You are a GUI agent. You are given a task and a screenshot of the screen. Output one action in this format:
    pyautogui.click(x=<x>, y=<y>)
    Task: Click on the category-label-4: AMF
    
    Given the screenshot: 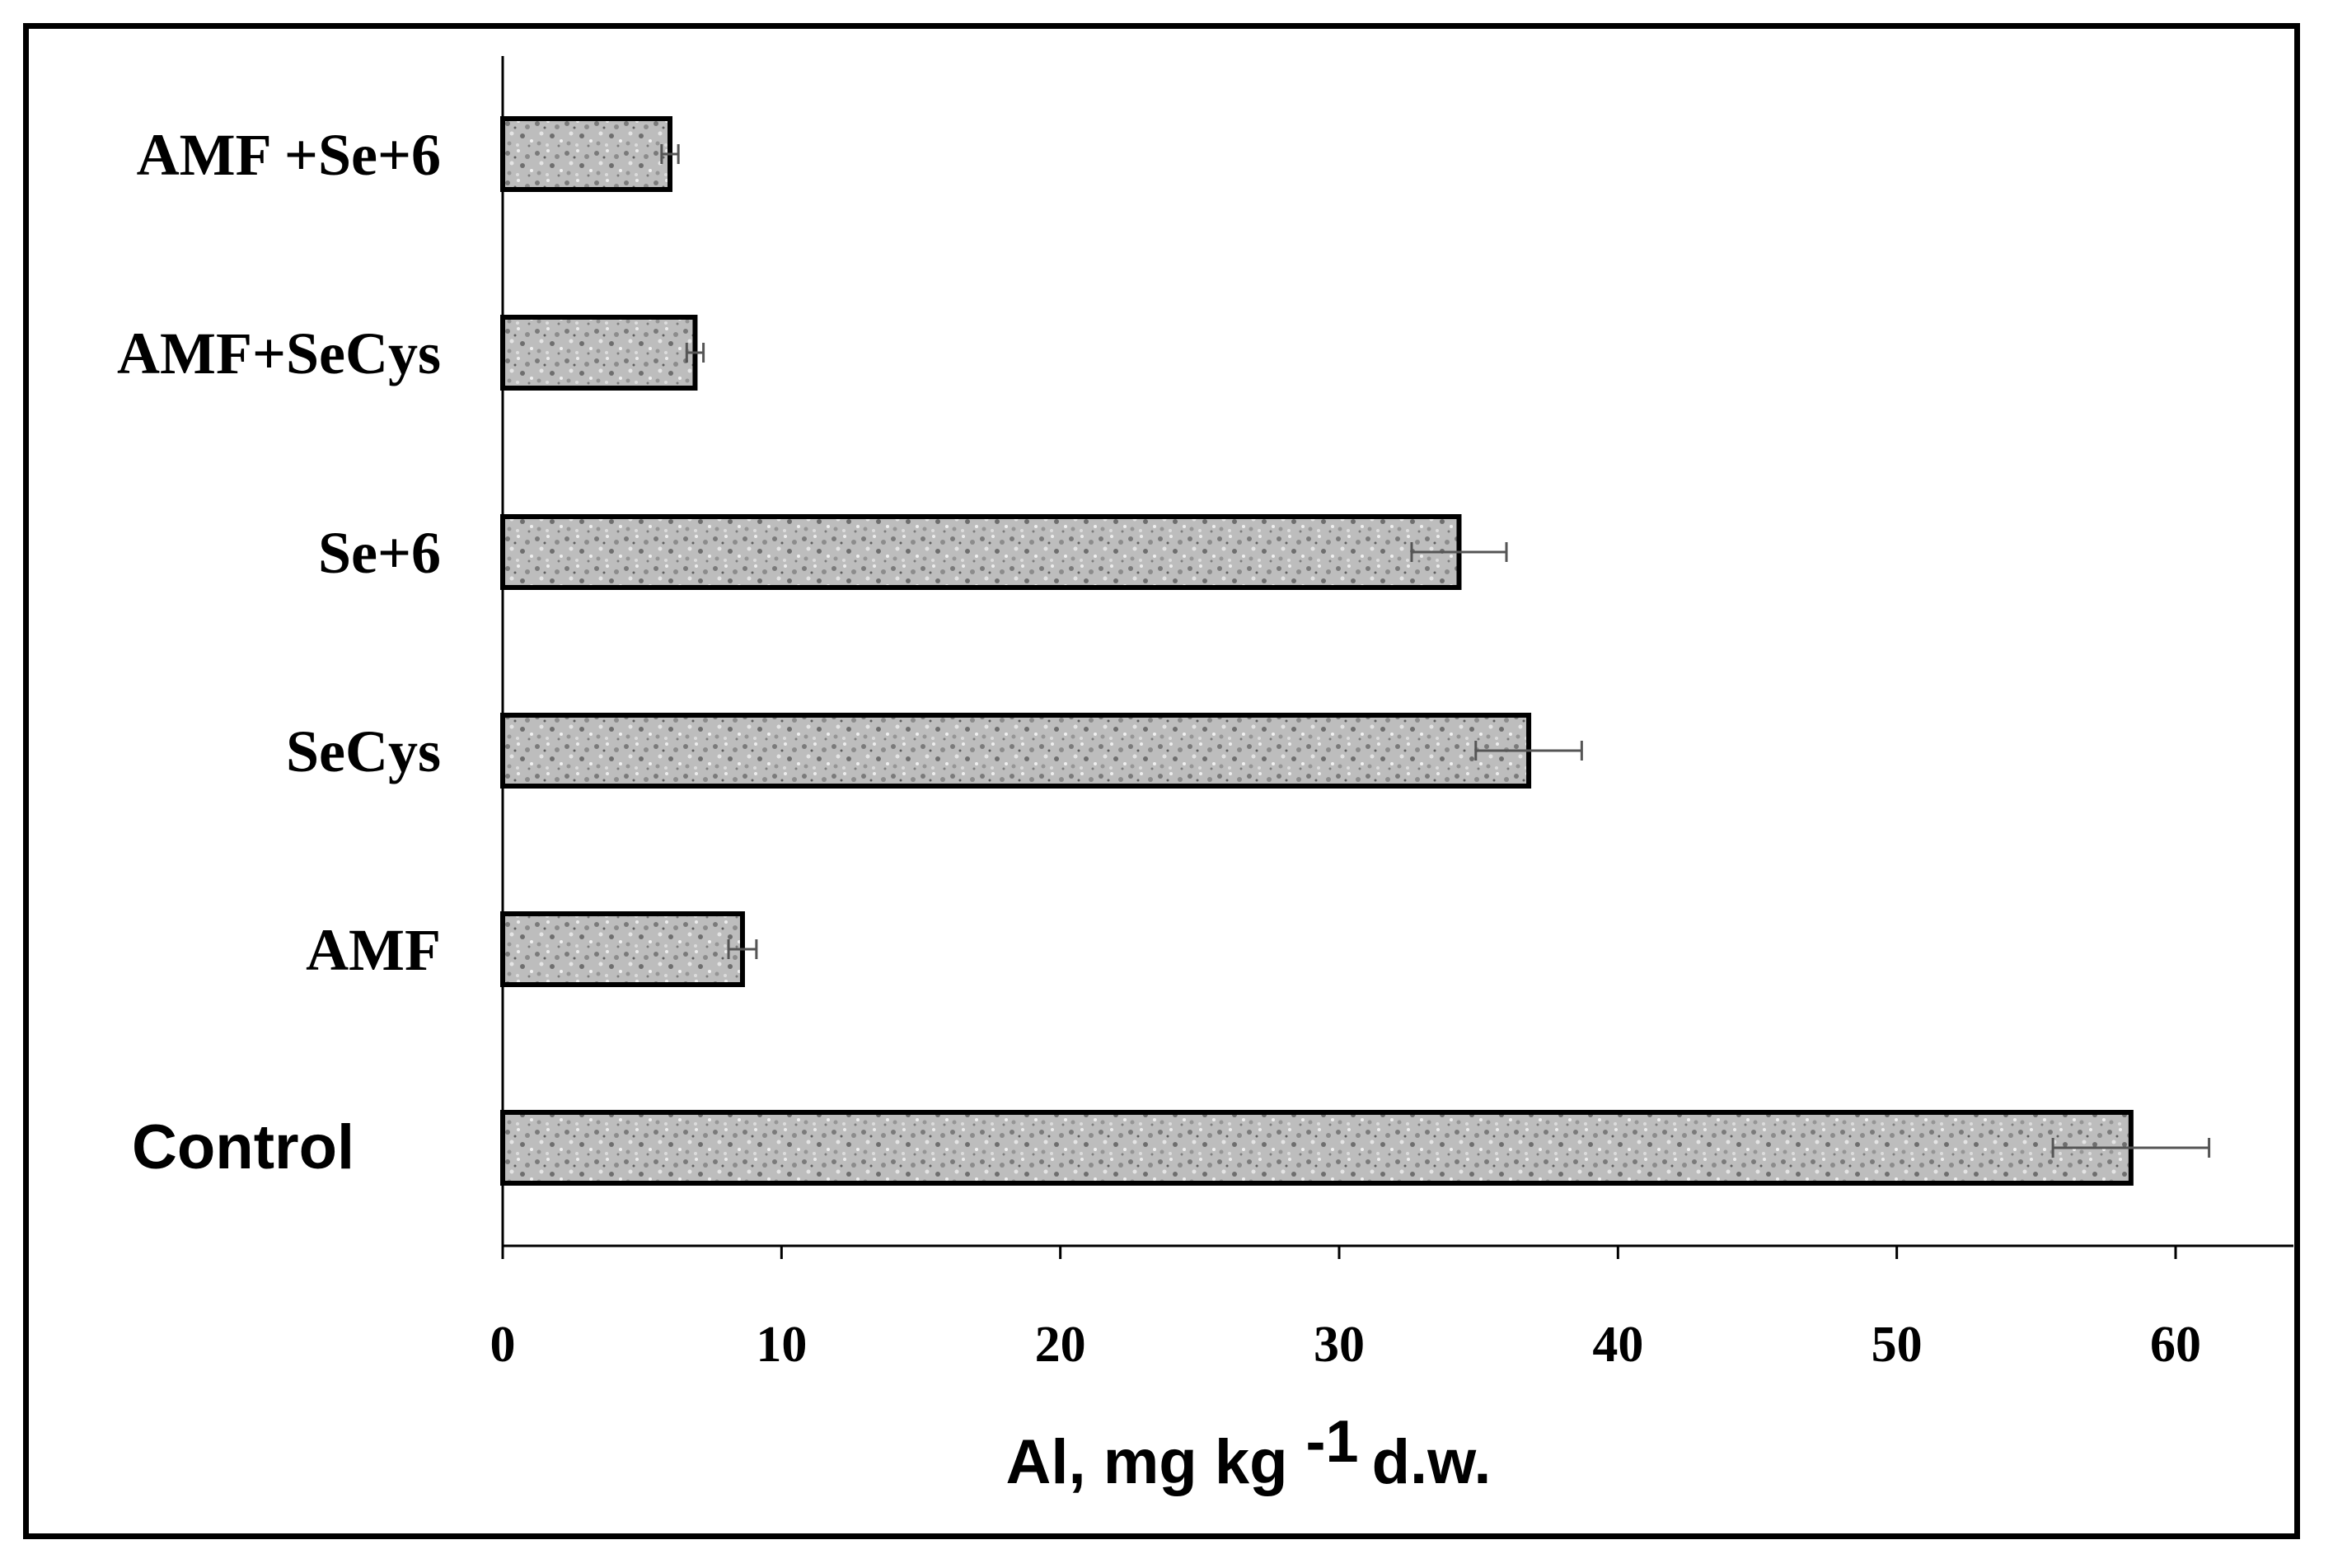 What is the action you would take?
    pyautogui.click(x=373, y=950)
    